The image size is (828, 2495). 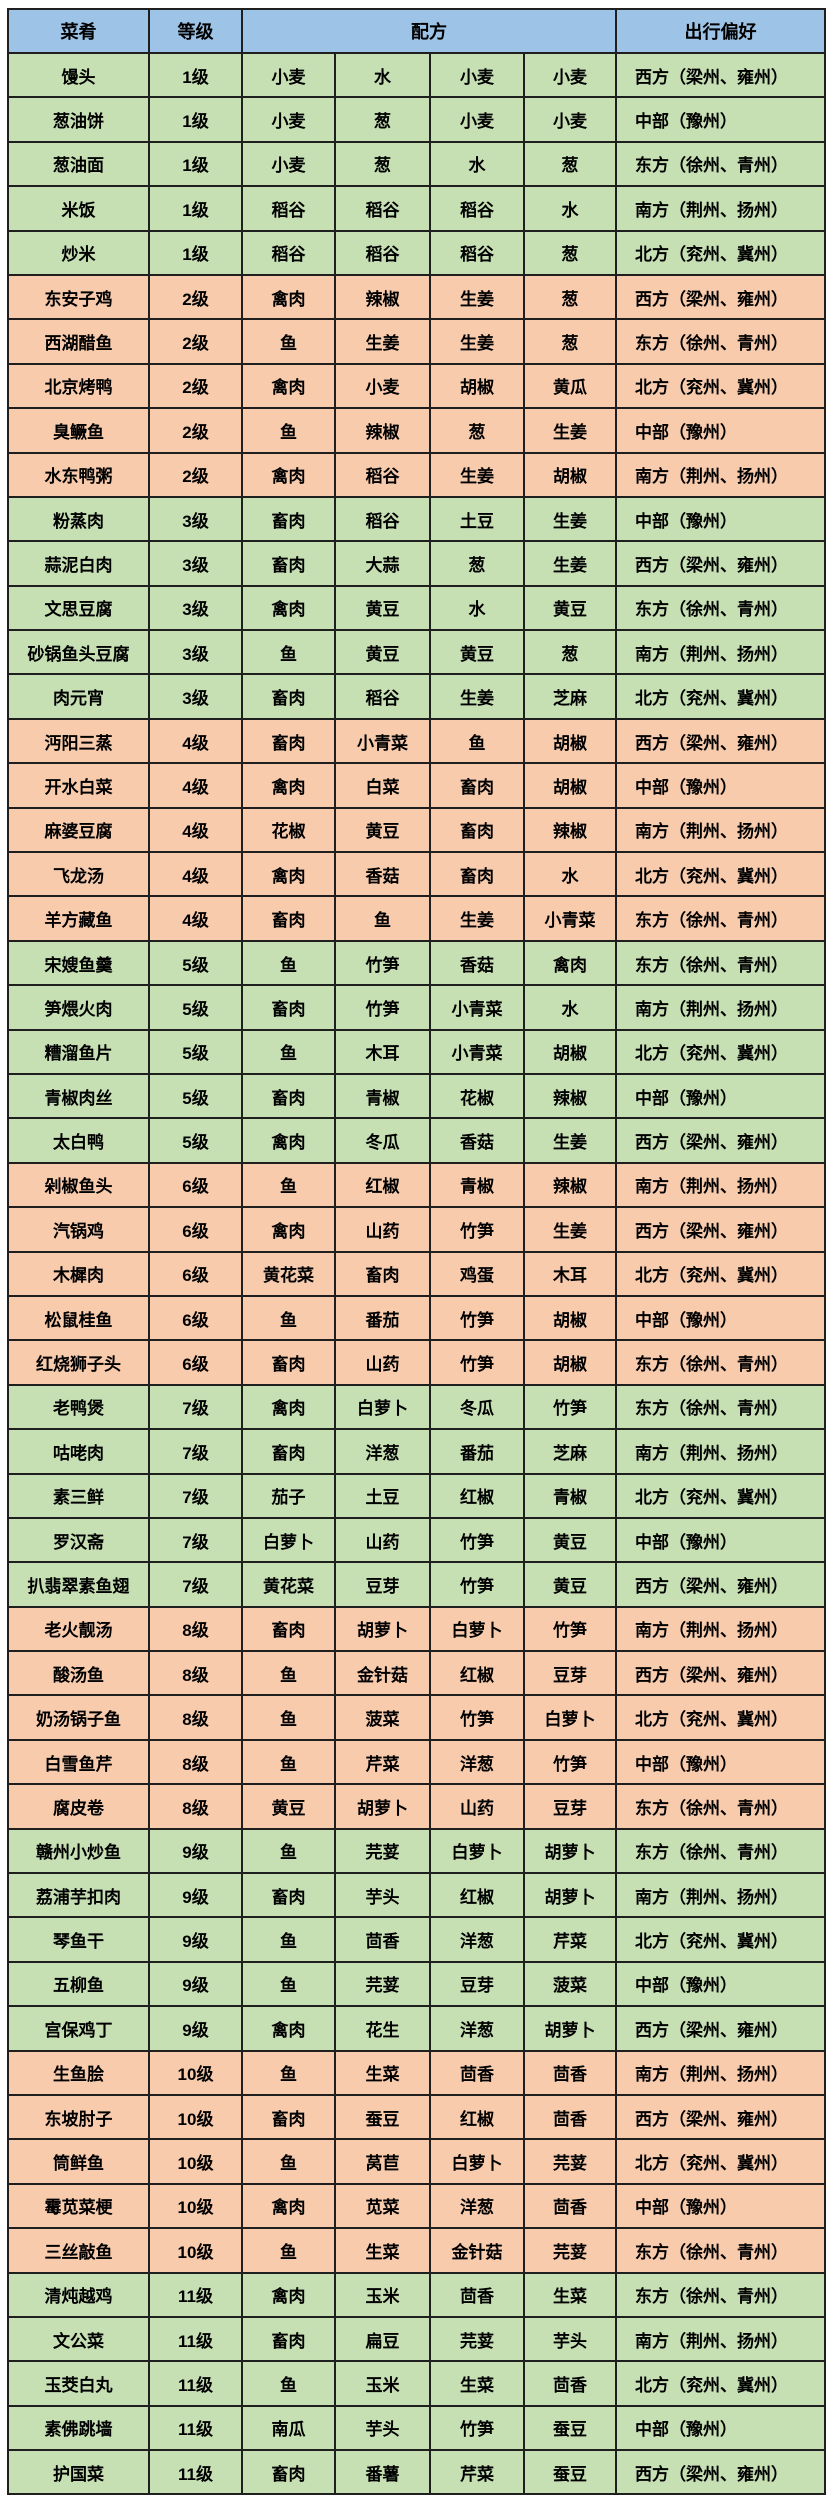 I want to click on dish-cell: 葱油饼, so click(x=78, y=119).